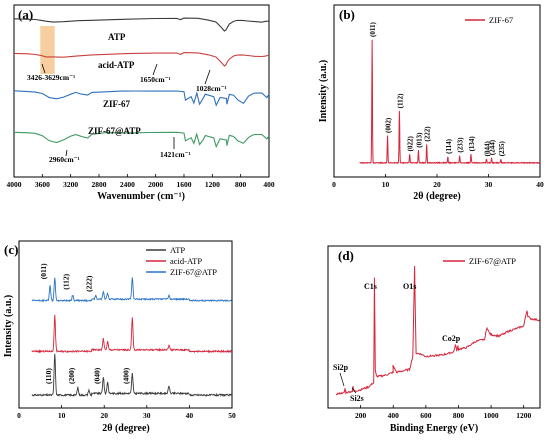  I want to click on peak-label-244: (244), so click(493, 147).